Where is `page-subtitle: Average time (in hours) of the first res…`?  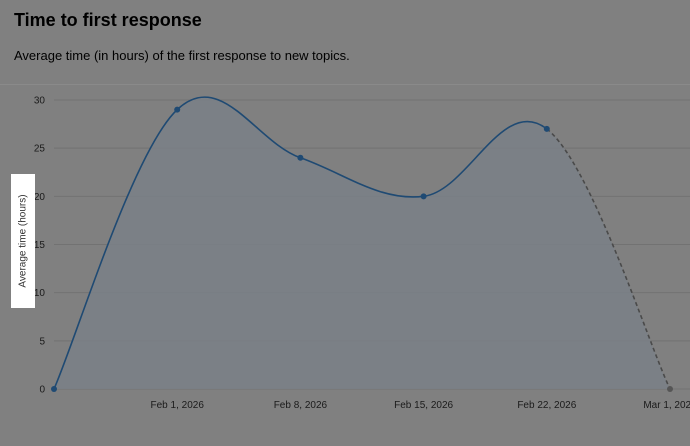
page-subtitle: Average time (in hours) of the first res… is located at coordinates (182, 55).